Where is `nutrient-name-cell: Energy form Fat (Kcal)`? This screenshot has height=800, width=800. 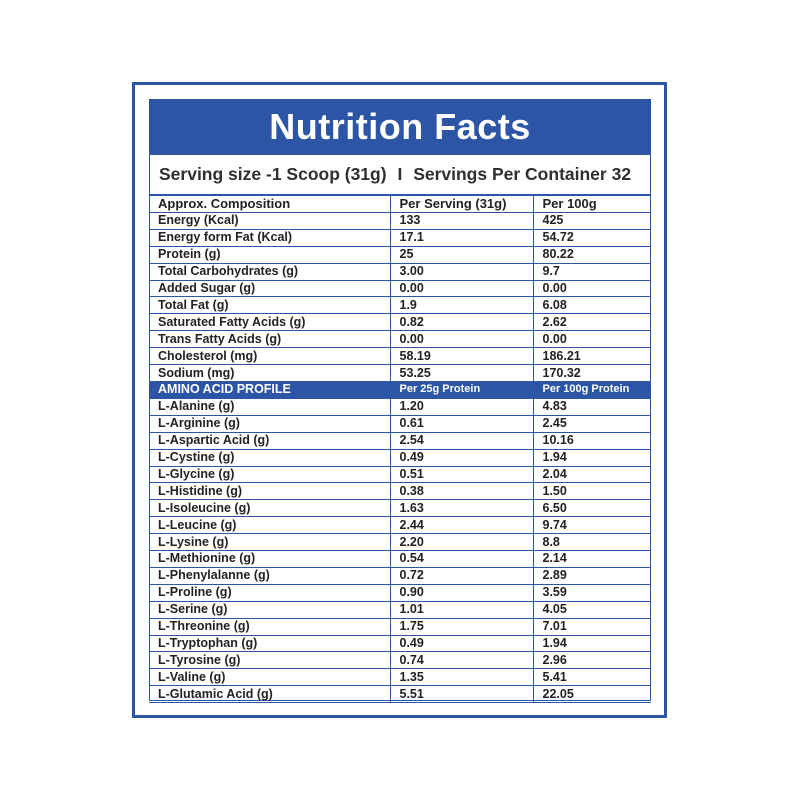
nutrient-name-cell: Energy form Fat (Kcal) is located at coordinates (270, 237).